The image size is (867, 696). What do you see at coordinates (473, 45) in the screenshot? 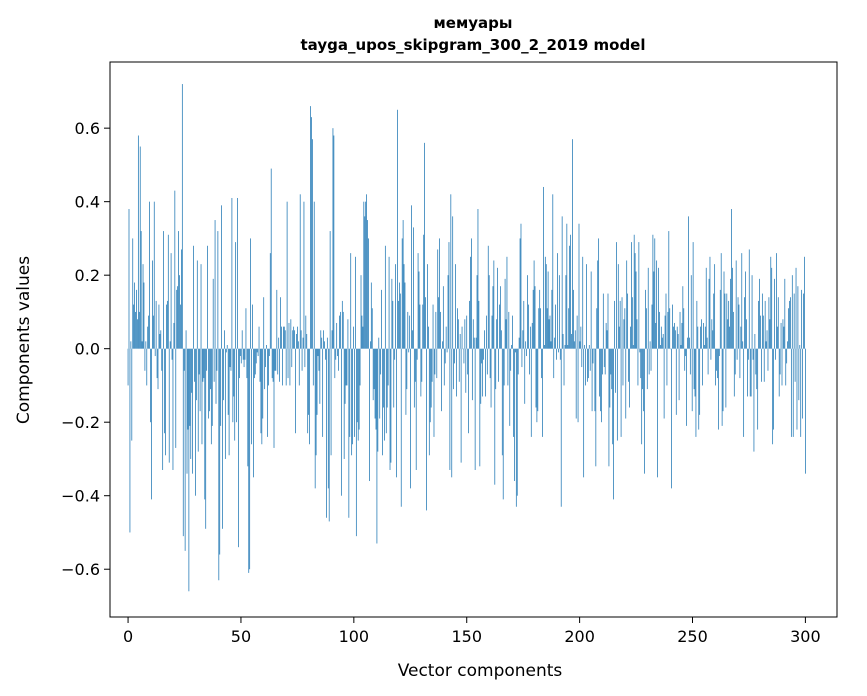
I see `chart-title-line2: tayga_upos_skipgram_300_2_2019 model` at bounding box center [473, 45].